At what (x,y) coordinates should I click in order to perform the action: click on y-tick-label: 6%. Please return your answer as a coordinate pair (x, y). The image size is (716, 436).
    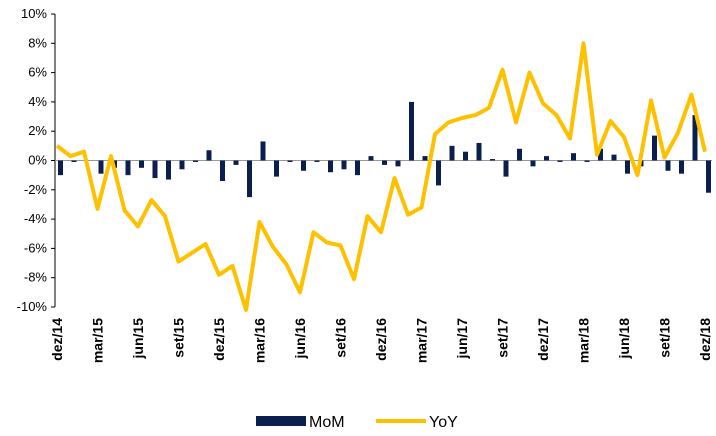
    Looking at the image, I should click on (37, 72).